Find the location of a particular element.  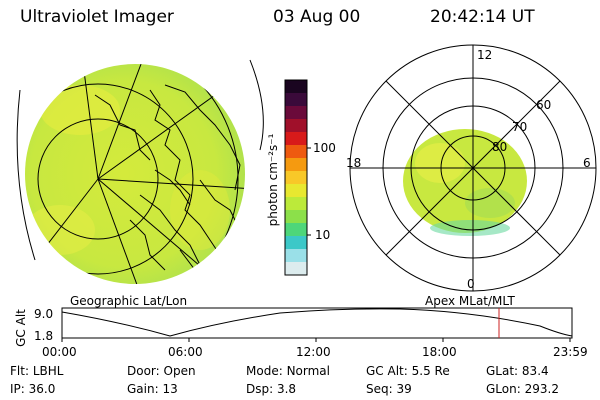

polar-panel-label: Apex MLat/MLT is located at coordinates (470, 301).